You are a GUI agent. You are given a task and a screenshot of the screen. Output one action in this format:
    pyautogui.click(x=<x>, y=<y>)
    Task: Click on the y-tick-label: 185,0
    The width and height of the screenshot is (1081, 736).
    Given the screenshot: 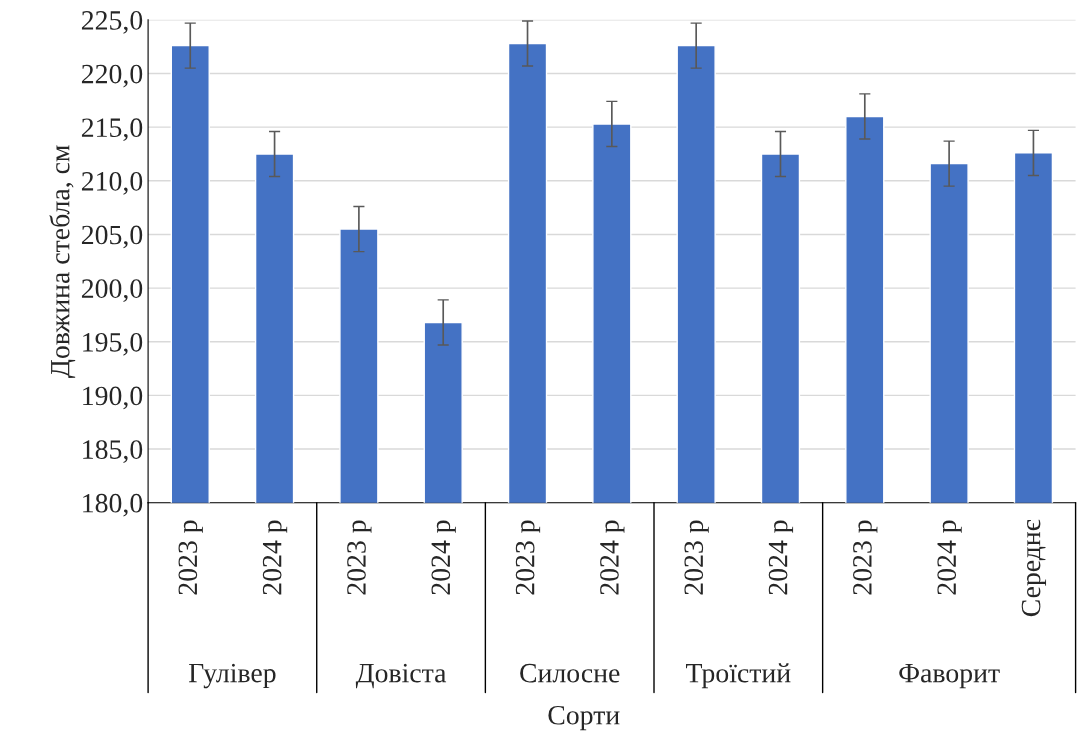 What is the action you would take?
    pyautogui.click(x=113, y=451)
    